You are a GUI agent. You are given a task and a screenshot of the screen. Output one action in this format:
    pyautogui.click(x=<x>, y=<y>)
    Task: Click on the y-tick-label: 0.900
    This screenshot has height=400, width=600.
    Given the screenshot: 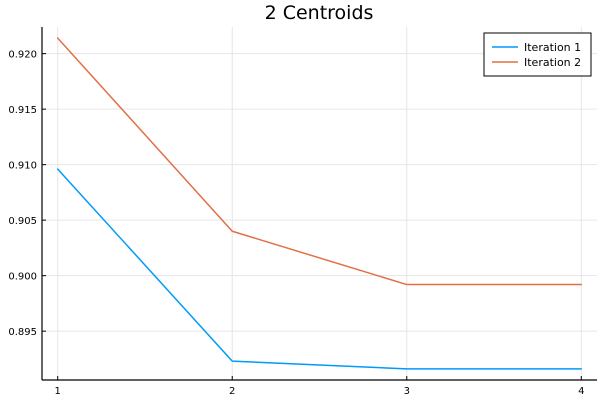 What is the action you would take?
    pyautogui.click(x=22, y=277)
    